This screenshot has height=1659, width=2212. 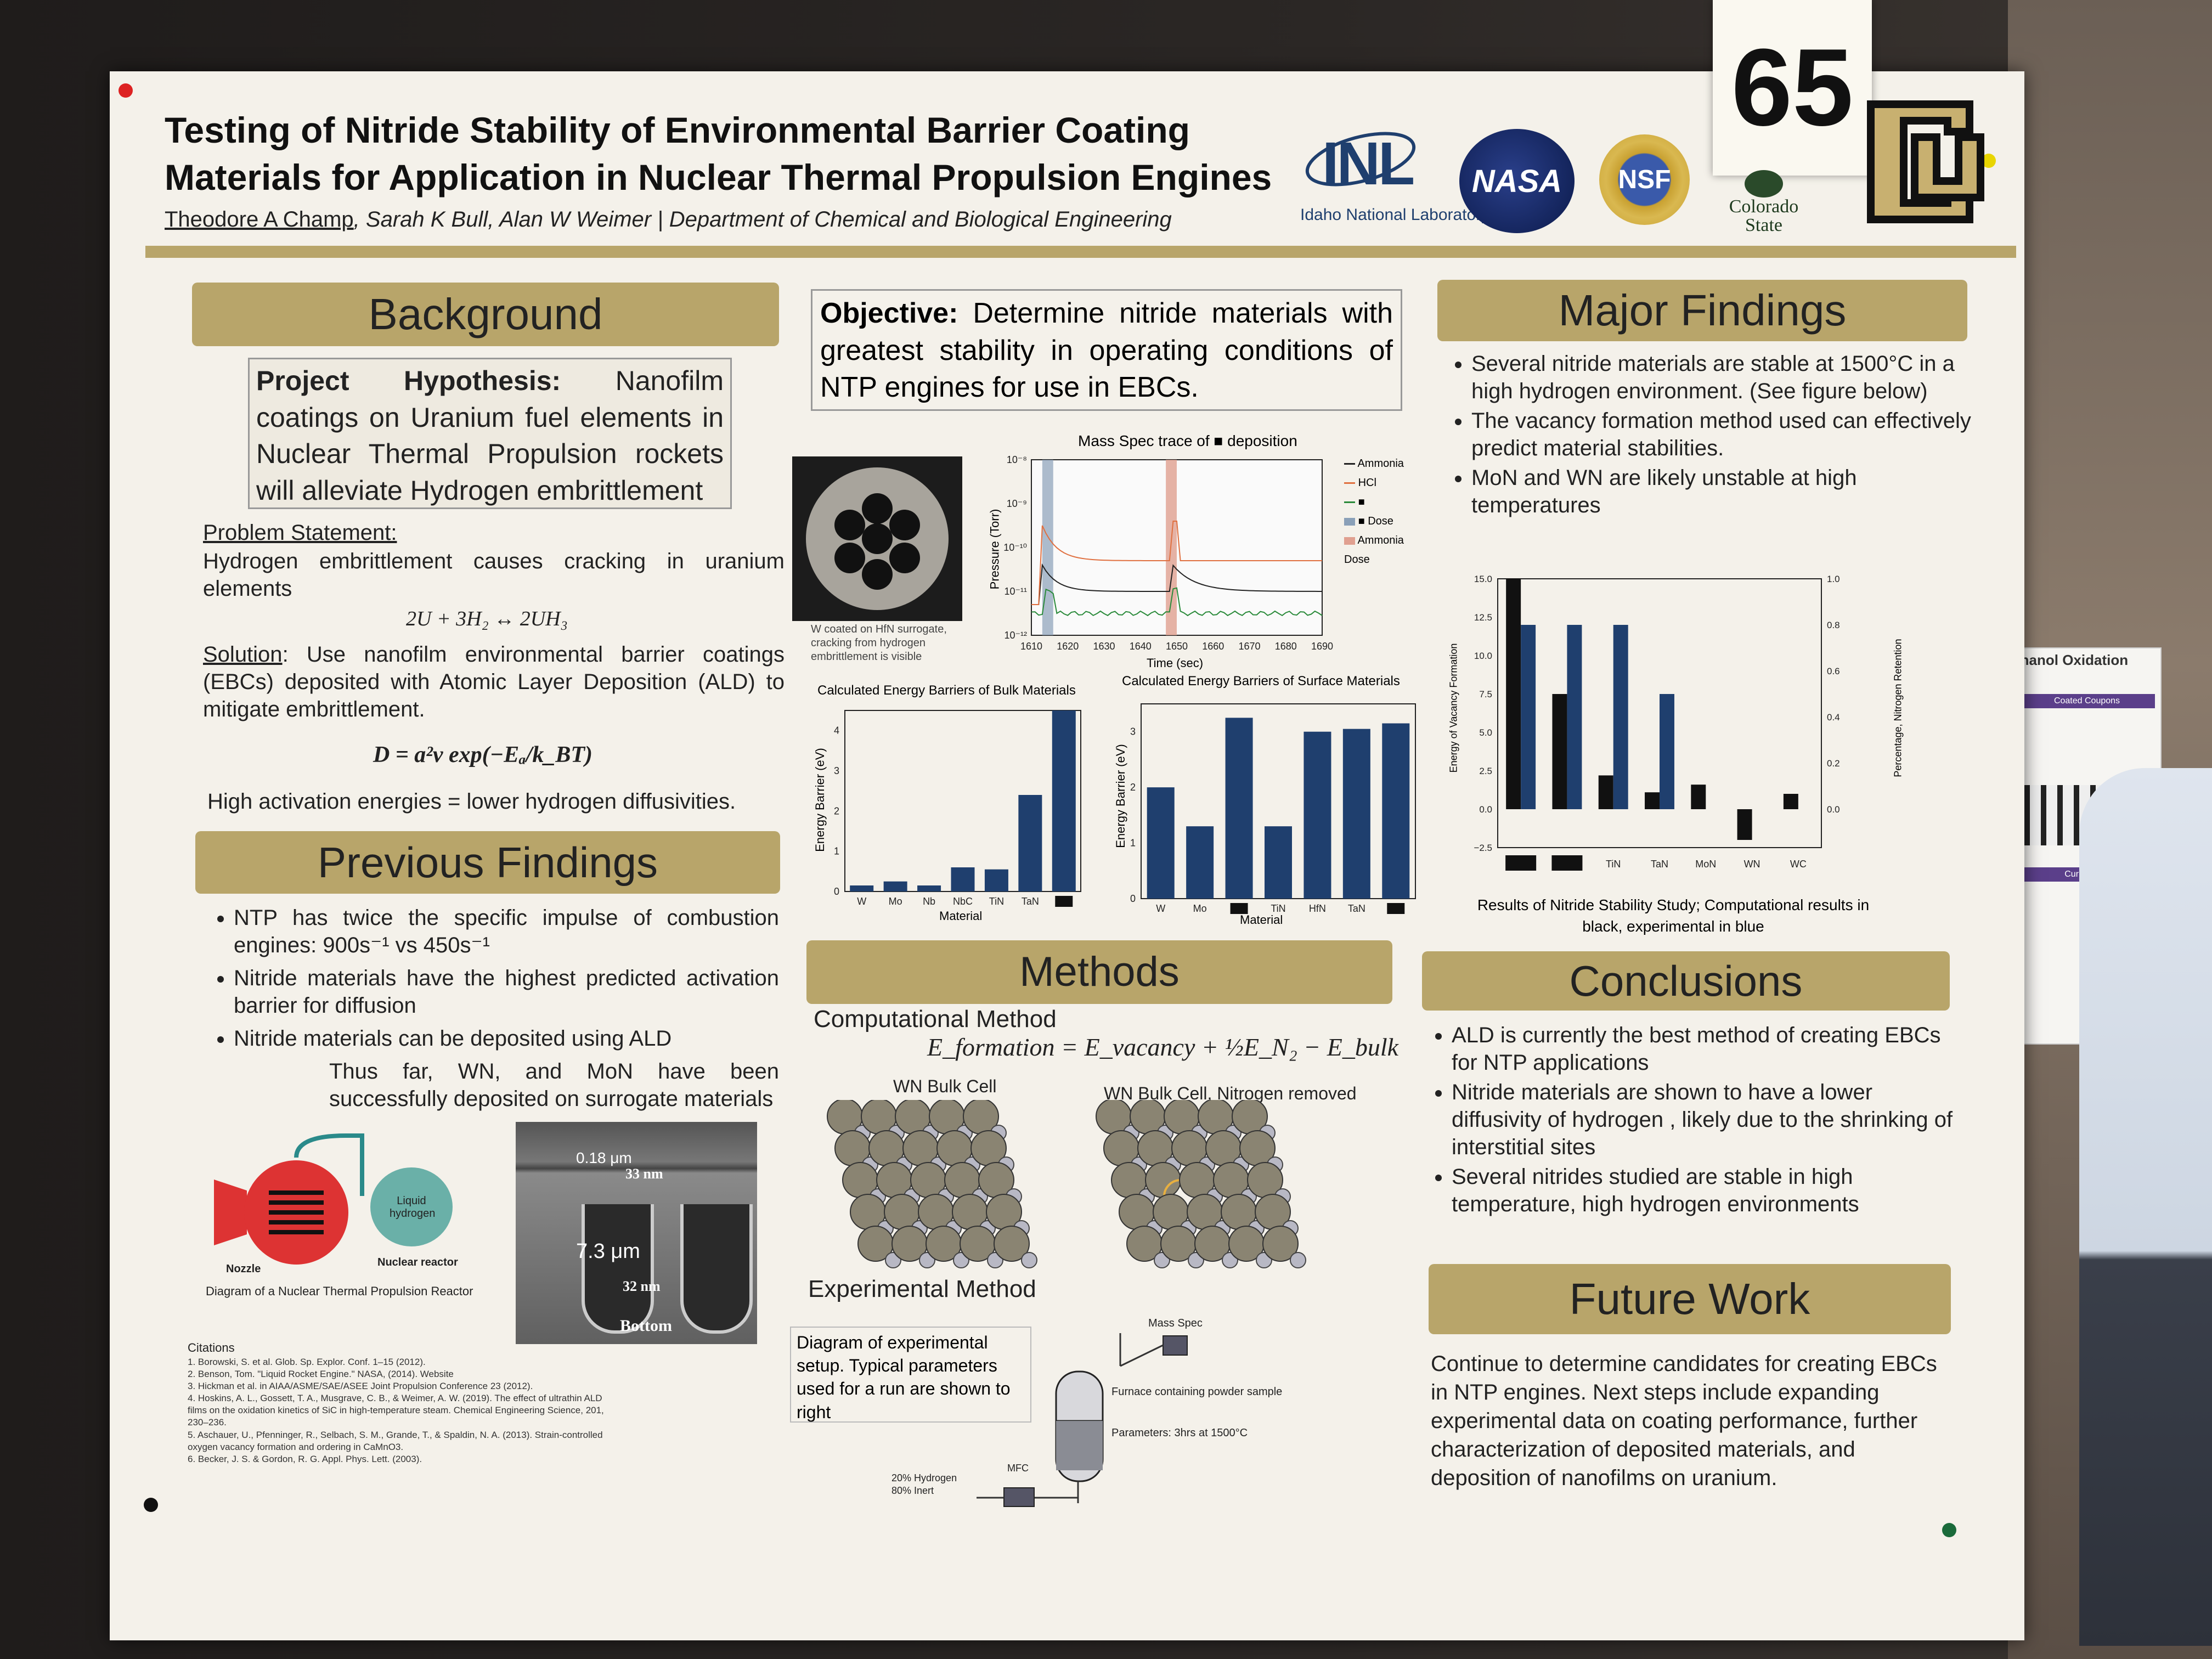 I want to click on stability-masked-label, so click(x=1567, y=863).